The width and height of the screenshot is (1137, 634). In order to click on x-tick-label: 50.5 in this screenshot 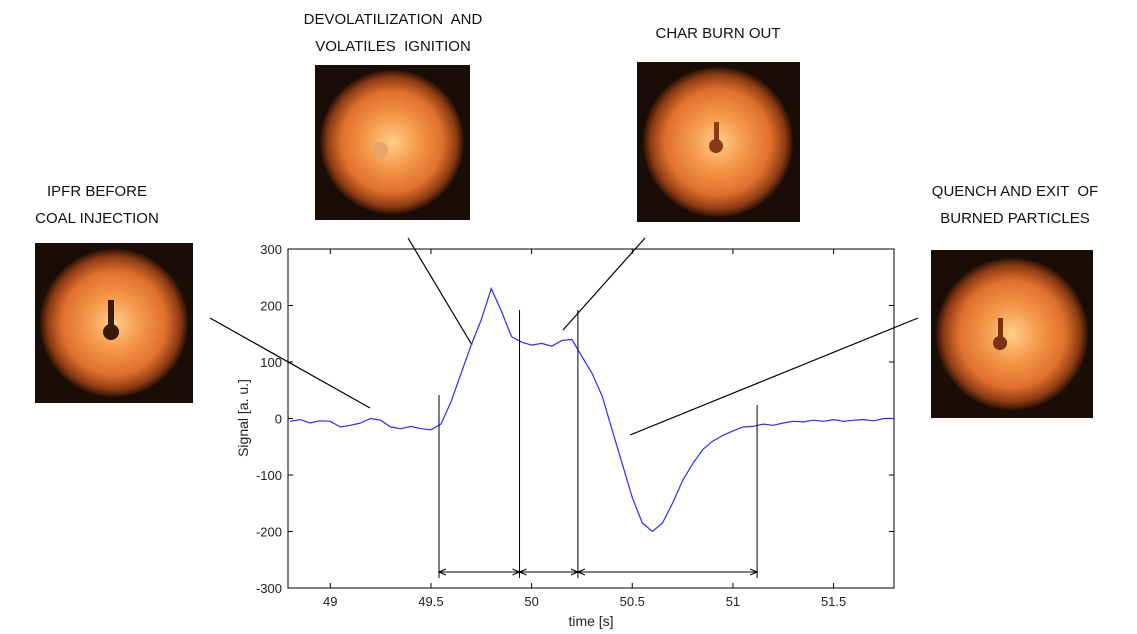, I will do `click(632, 601)`.